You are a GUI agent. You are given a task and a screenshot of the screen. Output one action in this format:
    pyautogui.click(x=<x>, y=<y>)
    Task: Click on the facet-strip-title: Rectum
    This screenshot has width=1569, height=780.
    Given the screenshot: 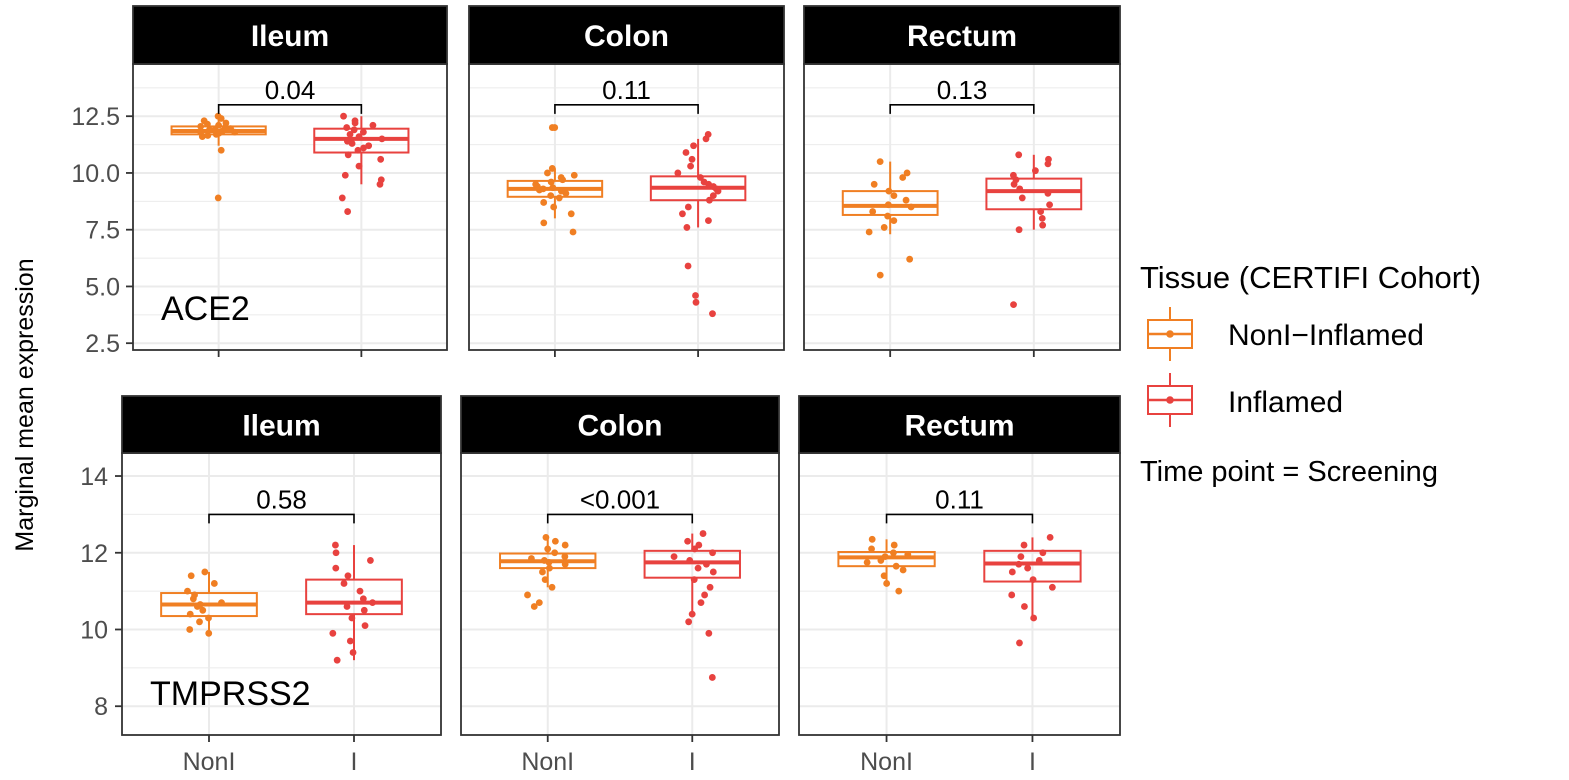 What is the action you would take?
    pyautogui.click(x=962, y=36)
    